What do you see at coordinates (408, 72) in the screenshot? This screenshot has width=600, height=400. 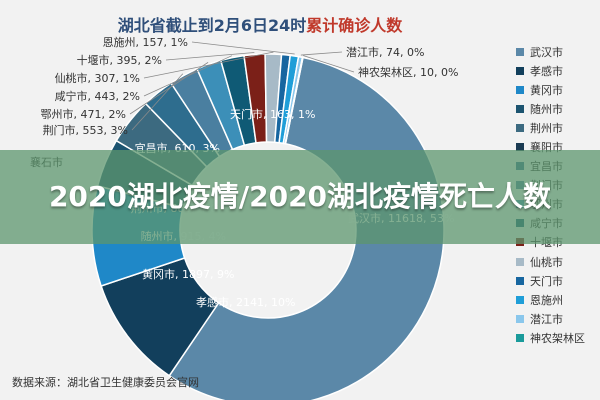 I see `data-label-14: 神农架林区, 10, 0%` at bounding box center [408, 72].